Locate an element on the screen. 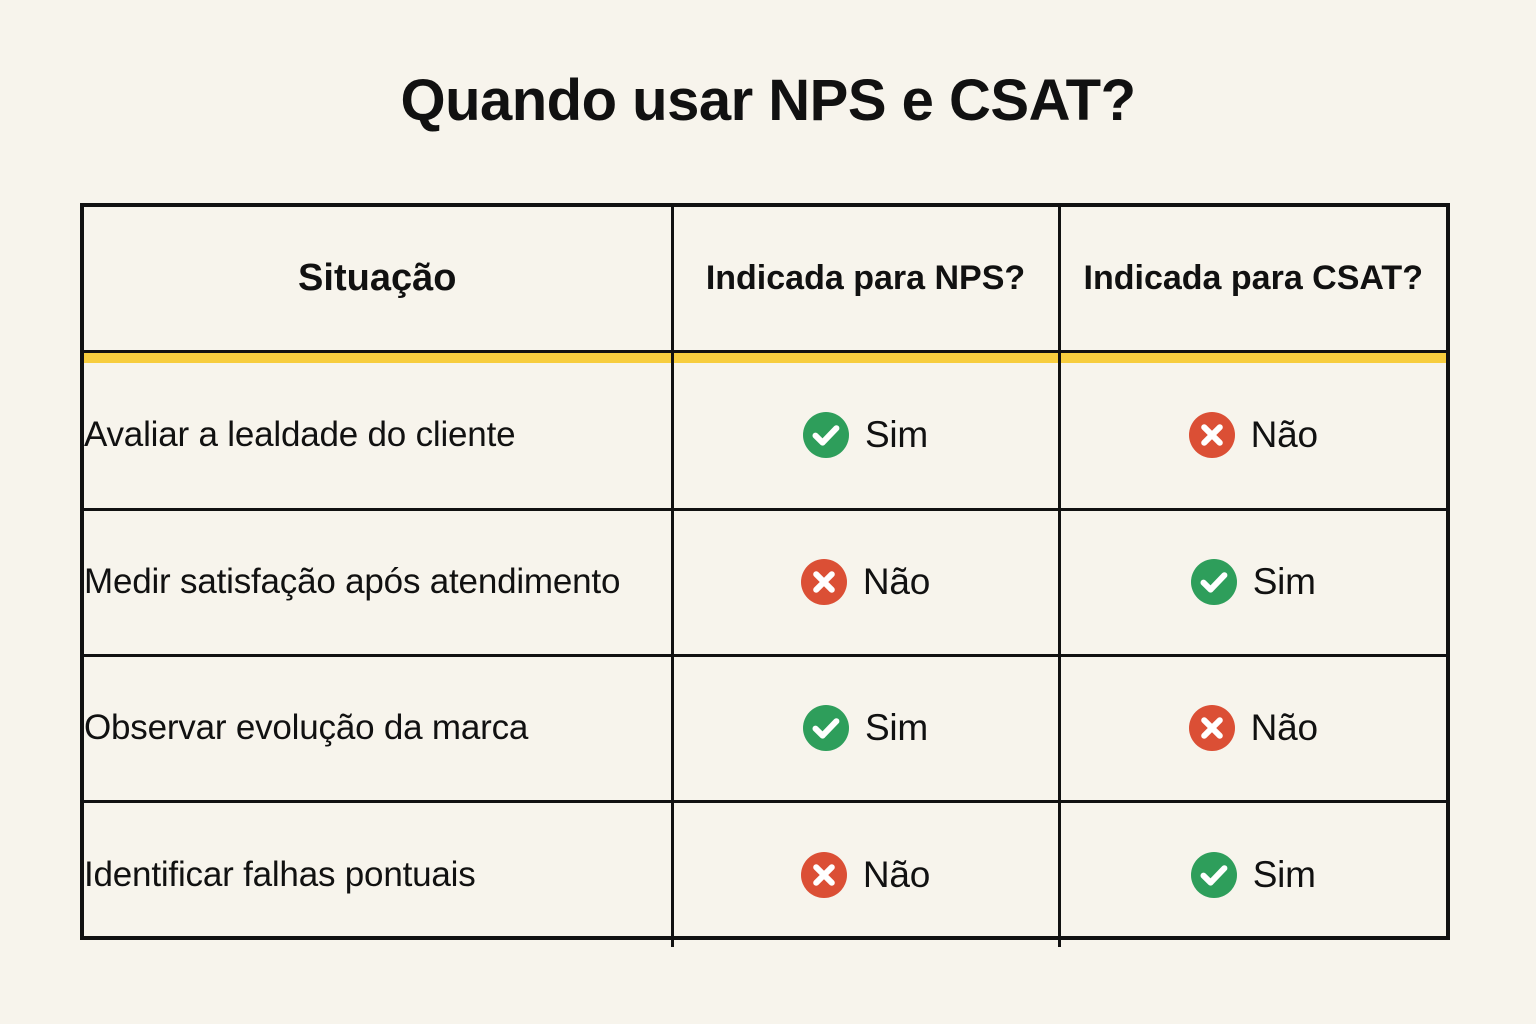  cell-situacao: Identificar falhas pontuais is located at coordinates (379, 873).